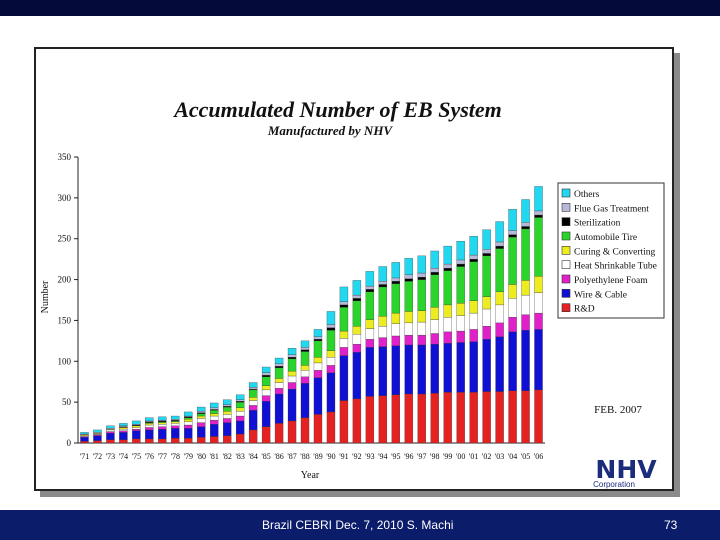 The width and height of the screenshot is (720, 540). Describe the element at coordinates (213, 456) in the screenshot. I see `x-tick-label: '81` at that location.